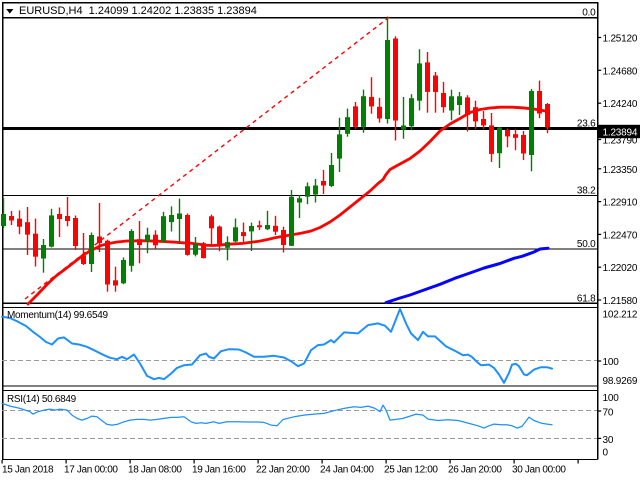 The height and width of the screenshot is (480, 640). Describe the element at coordinates (586, 298) in the screenshot. I see `svg-text: 61.8` at that location.